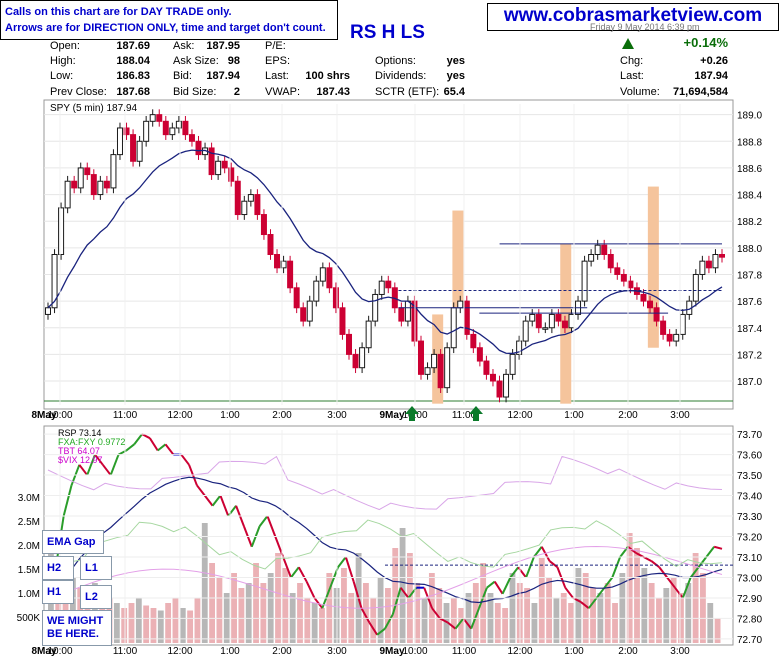 The image size is (780, 659). What do you see at coordinates (464, 415) in the screenshot?
I see `x-tick-label: 11:00` at bounding box center [464, 415].